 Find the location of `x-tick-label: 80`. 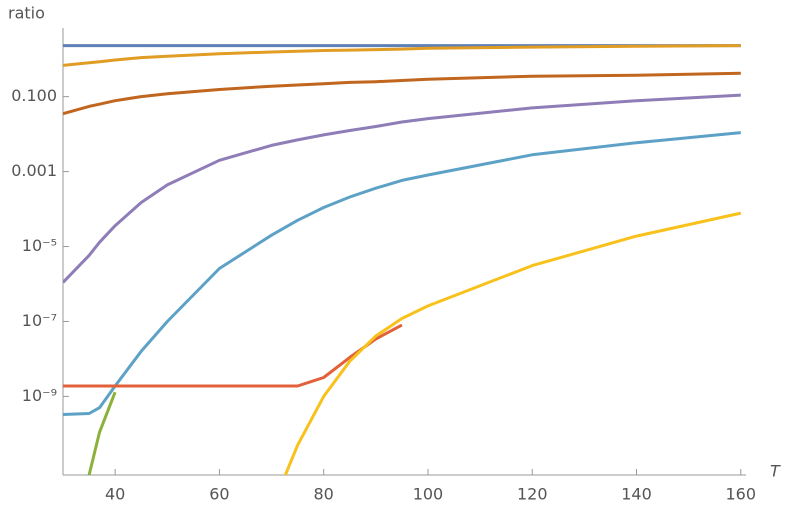

x-tick-label: 80 is located at coordinates (324, 494).